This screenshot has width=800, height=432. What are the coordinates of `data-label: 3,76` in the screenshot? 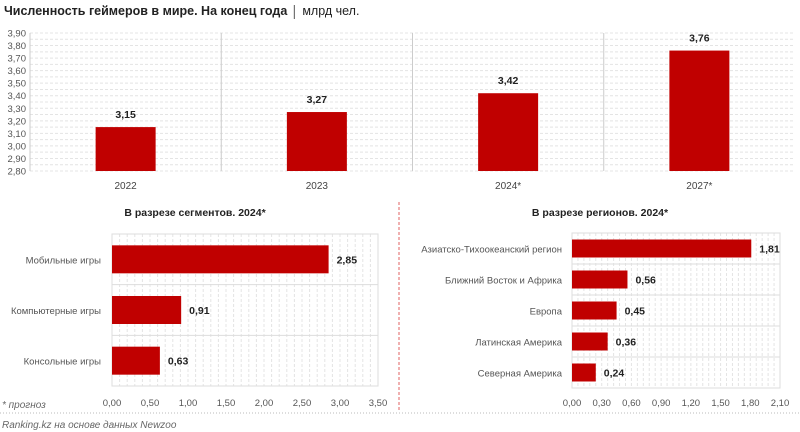 It's located at (699, 39).